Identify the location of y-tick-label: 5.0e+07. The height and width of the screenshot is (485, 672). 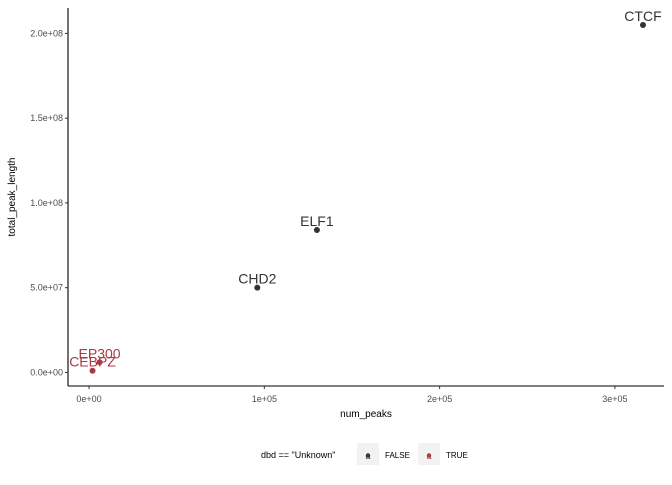
(46, 288).